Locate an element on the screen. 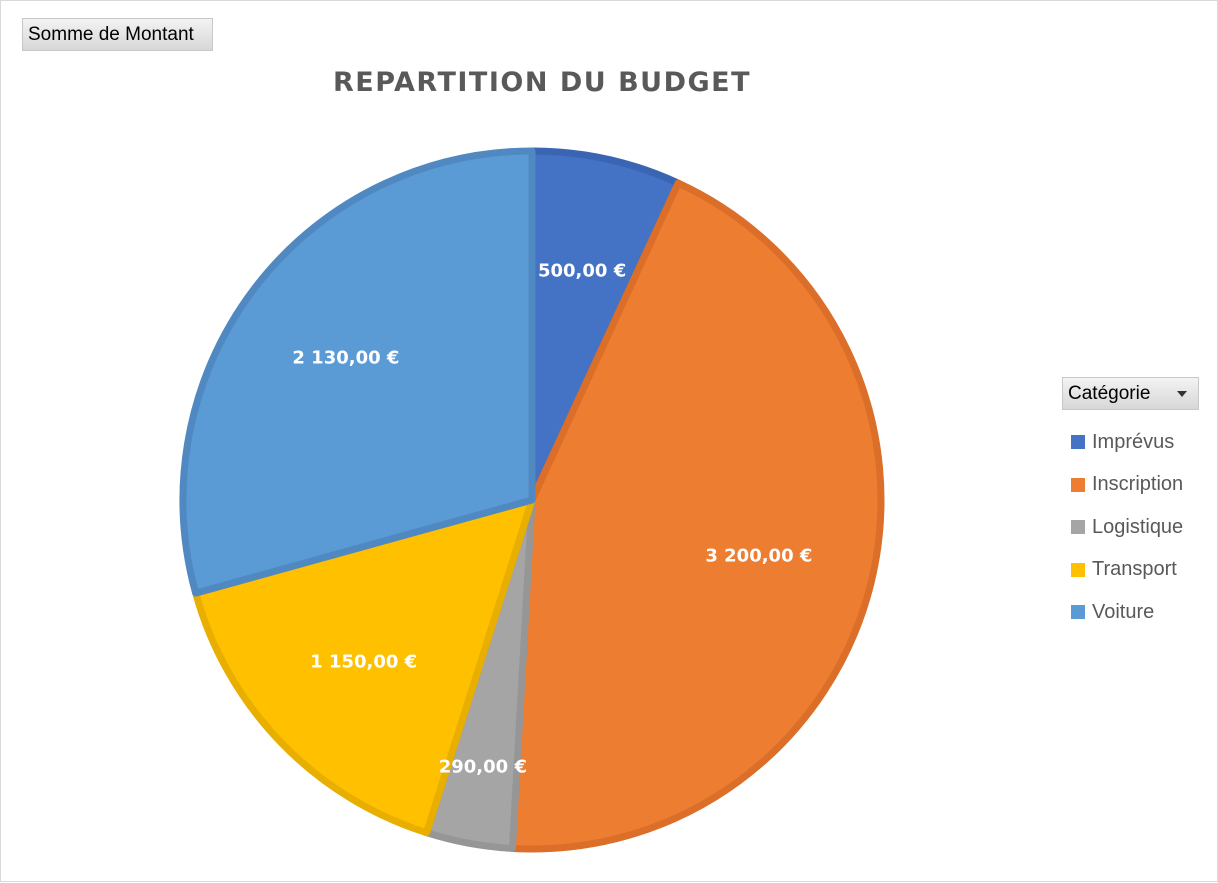  legend-item-inscription: Inscription is located at coordinates (1127, 485).